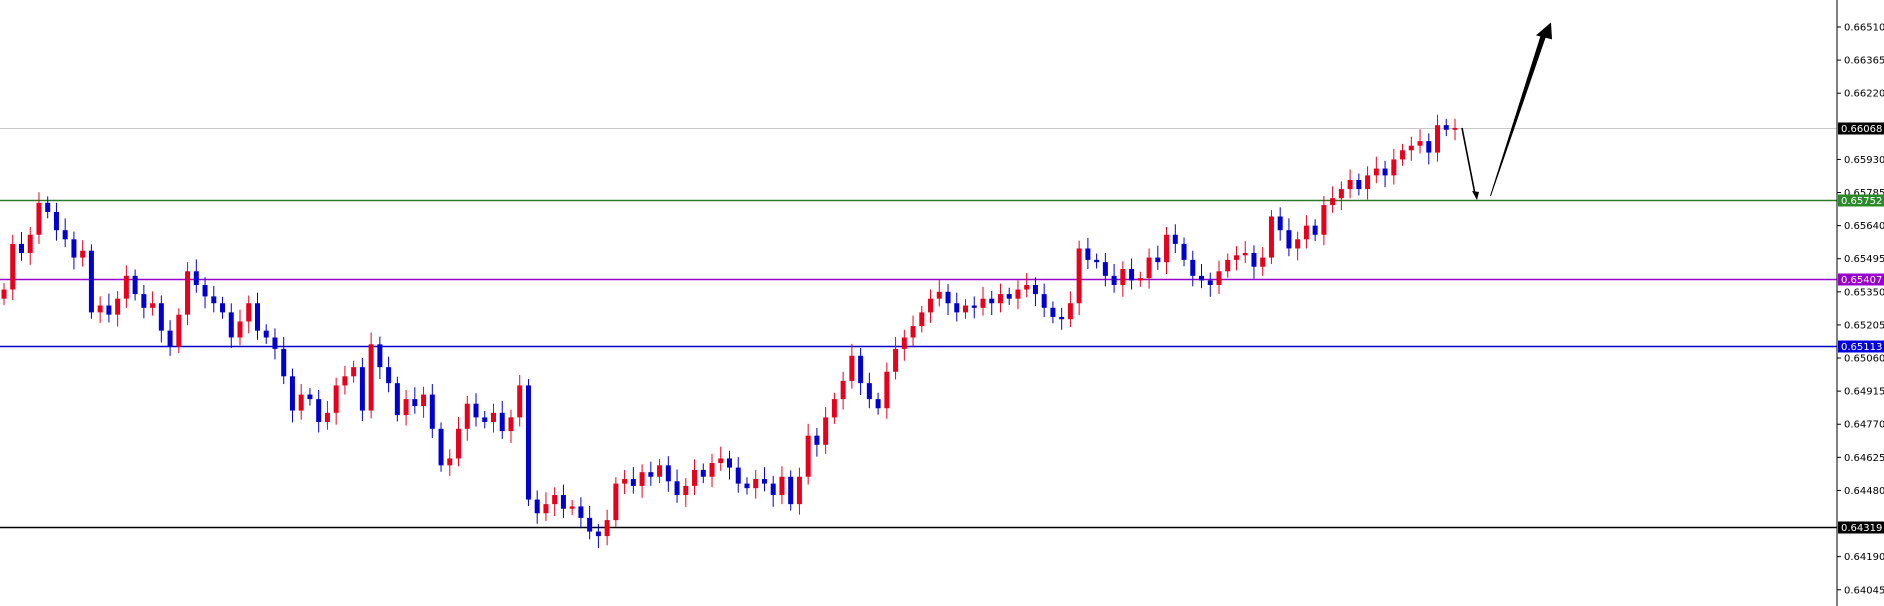  Describe the element at coordinates (1864, 325) in the screenshot. I see `y-tick-label: 0.65205` at that location.